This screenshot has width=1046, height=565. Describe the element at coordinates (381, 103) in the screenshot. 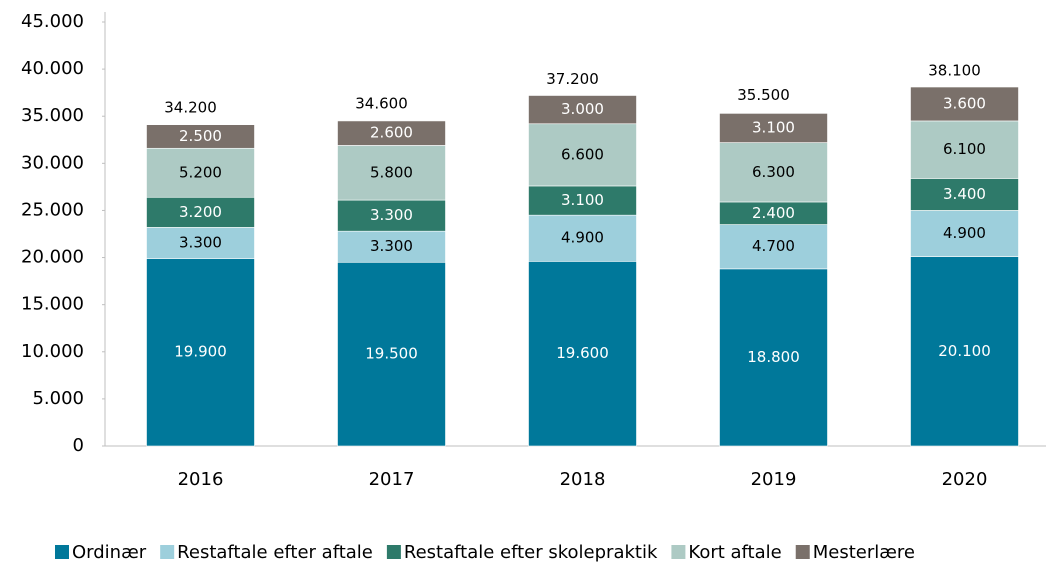

I see `total-label: 34.600` at that location.